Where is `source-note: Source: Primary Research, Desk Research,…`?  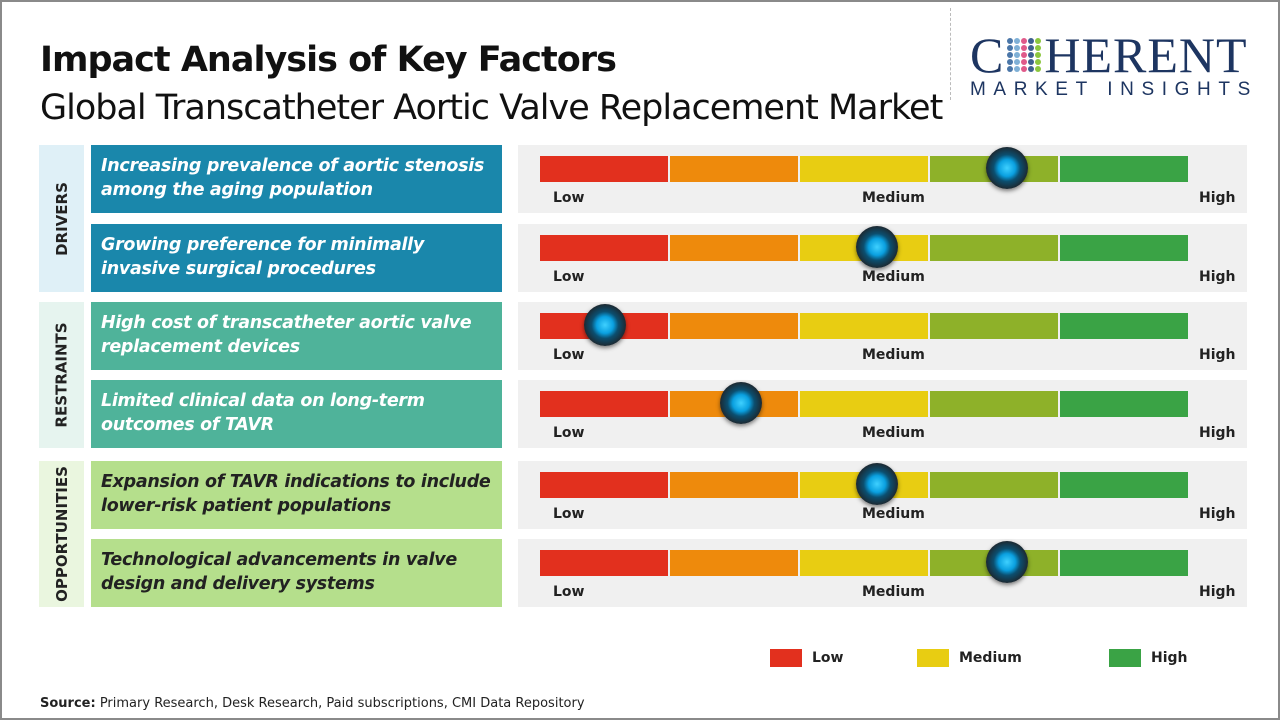
source-note: Source: Primary Research, Desk Research,… is located at coordinates (312, 703).